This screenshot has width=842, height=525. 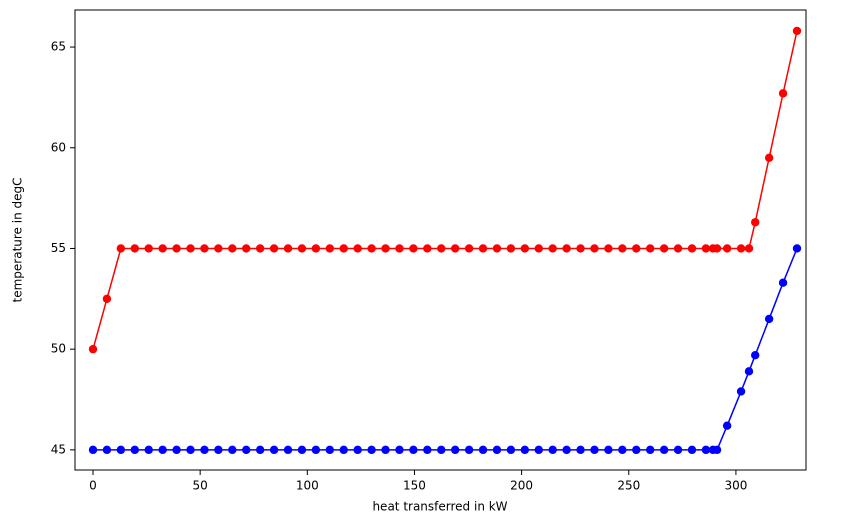 What do you see at coordinates (200, 486) in the screenshot?
I see `x-tick-label: 50` at bounding box center [200, 486].